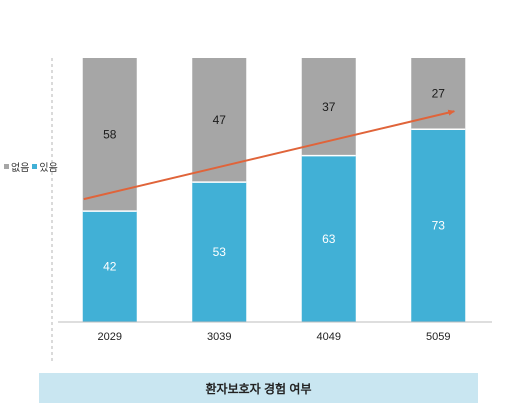  I want to click on caption-bar: 환자보호자 경험 여부, so click(258, 388).